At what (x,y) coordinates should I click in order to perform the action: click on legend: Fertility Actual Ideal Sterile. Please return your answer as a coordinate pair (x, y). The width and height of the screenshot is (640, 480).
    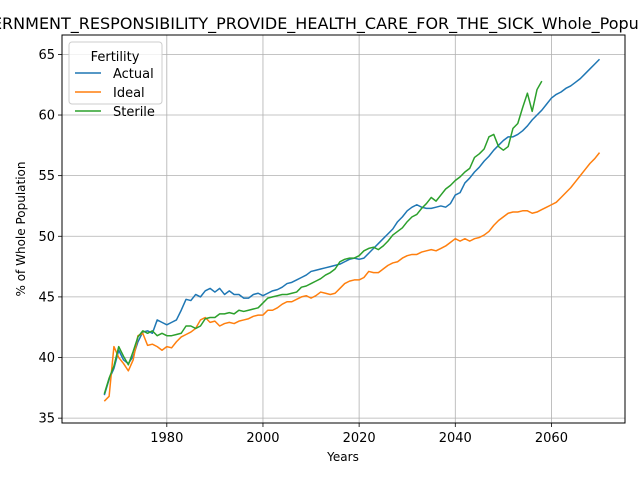
    Looking at the image, I should click on (115, 80).